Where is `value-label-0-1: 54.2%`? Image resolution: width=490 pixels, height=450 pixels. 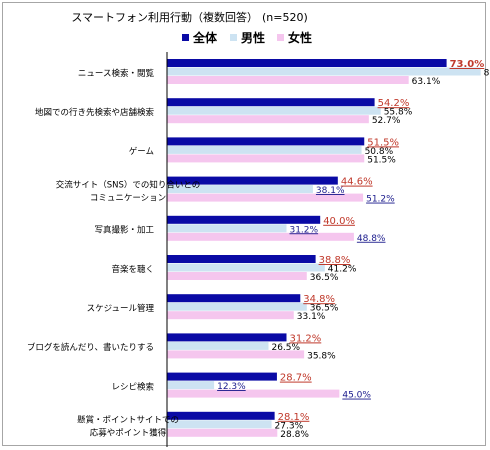
value-label-0-1: 54.2% is located at coordinates (394, 103).